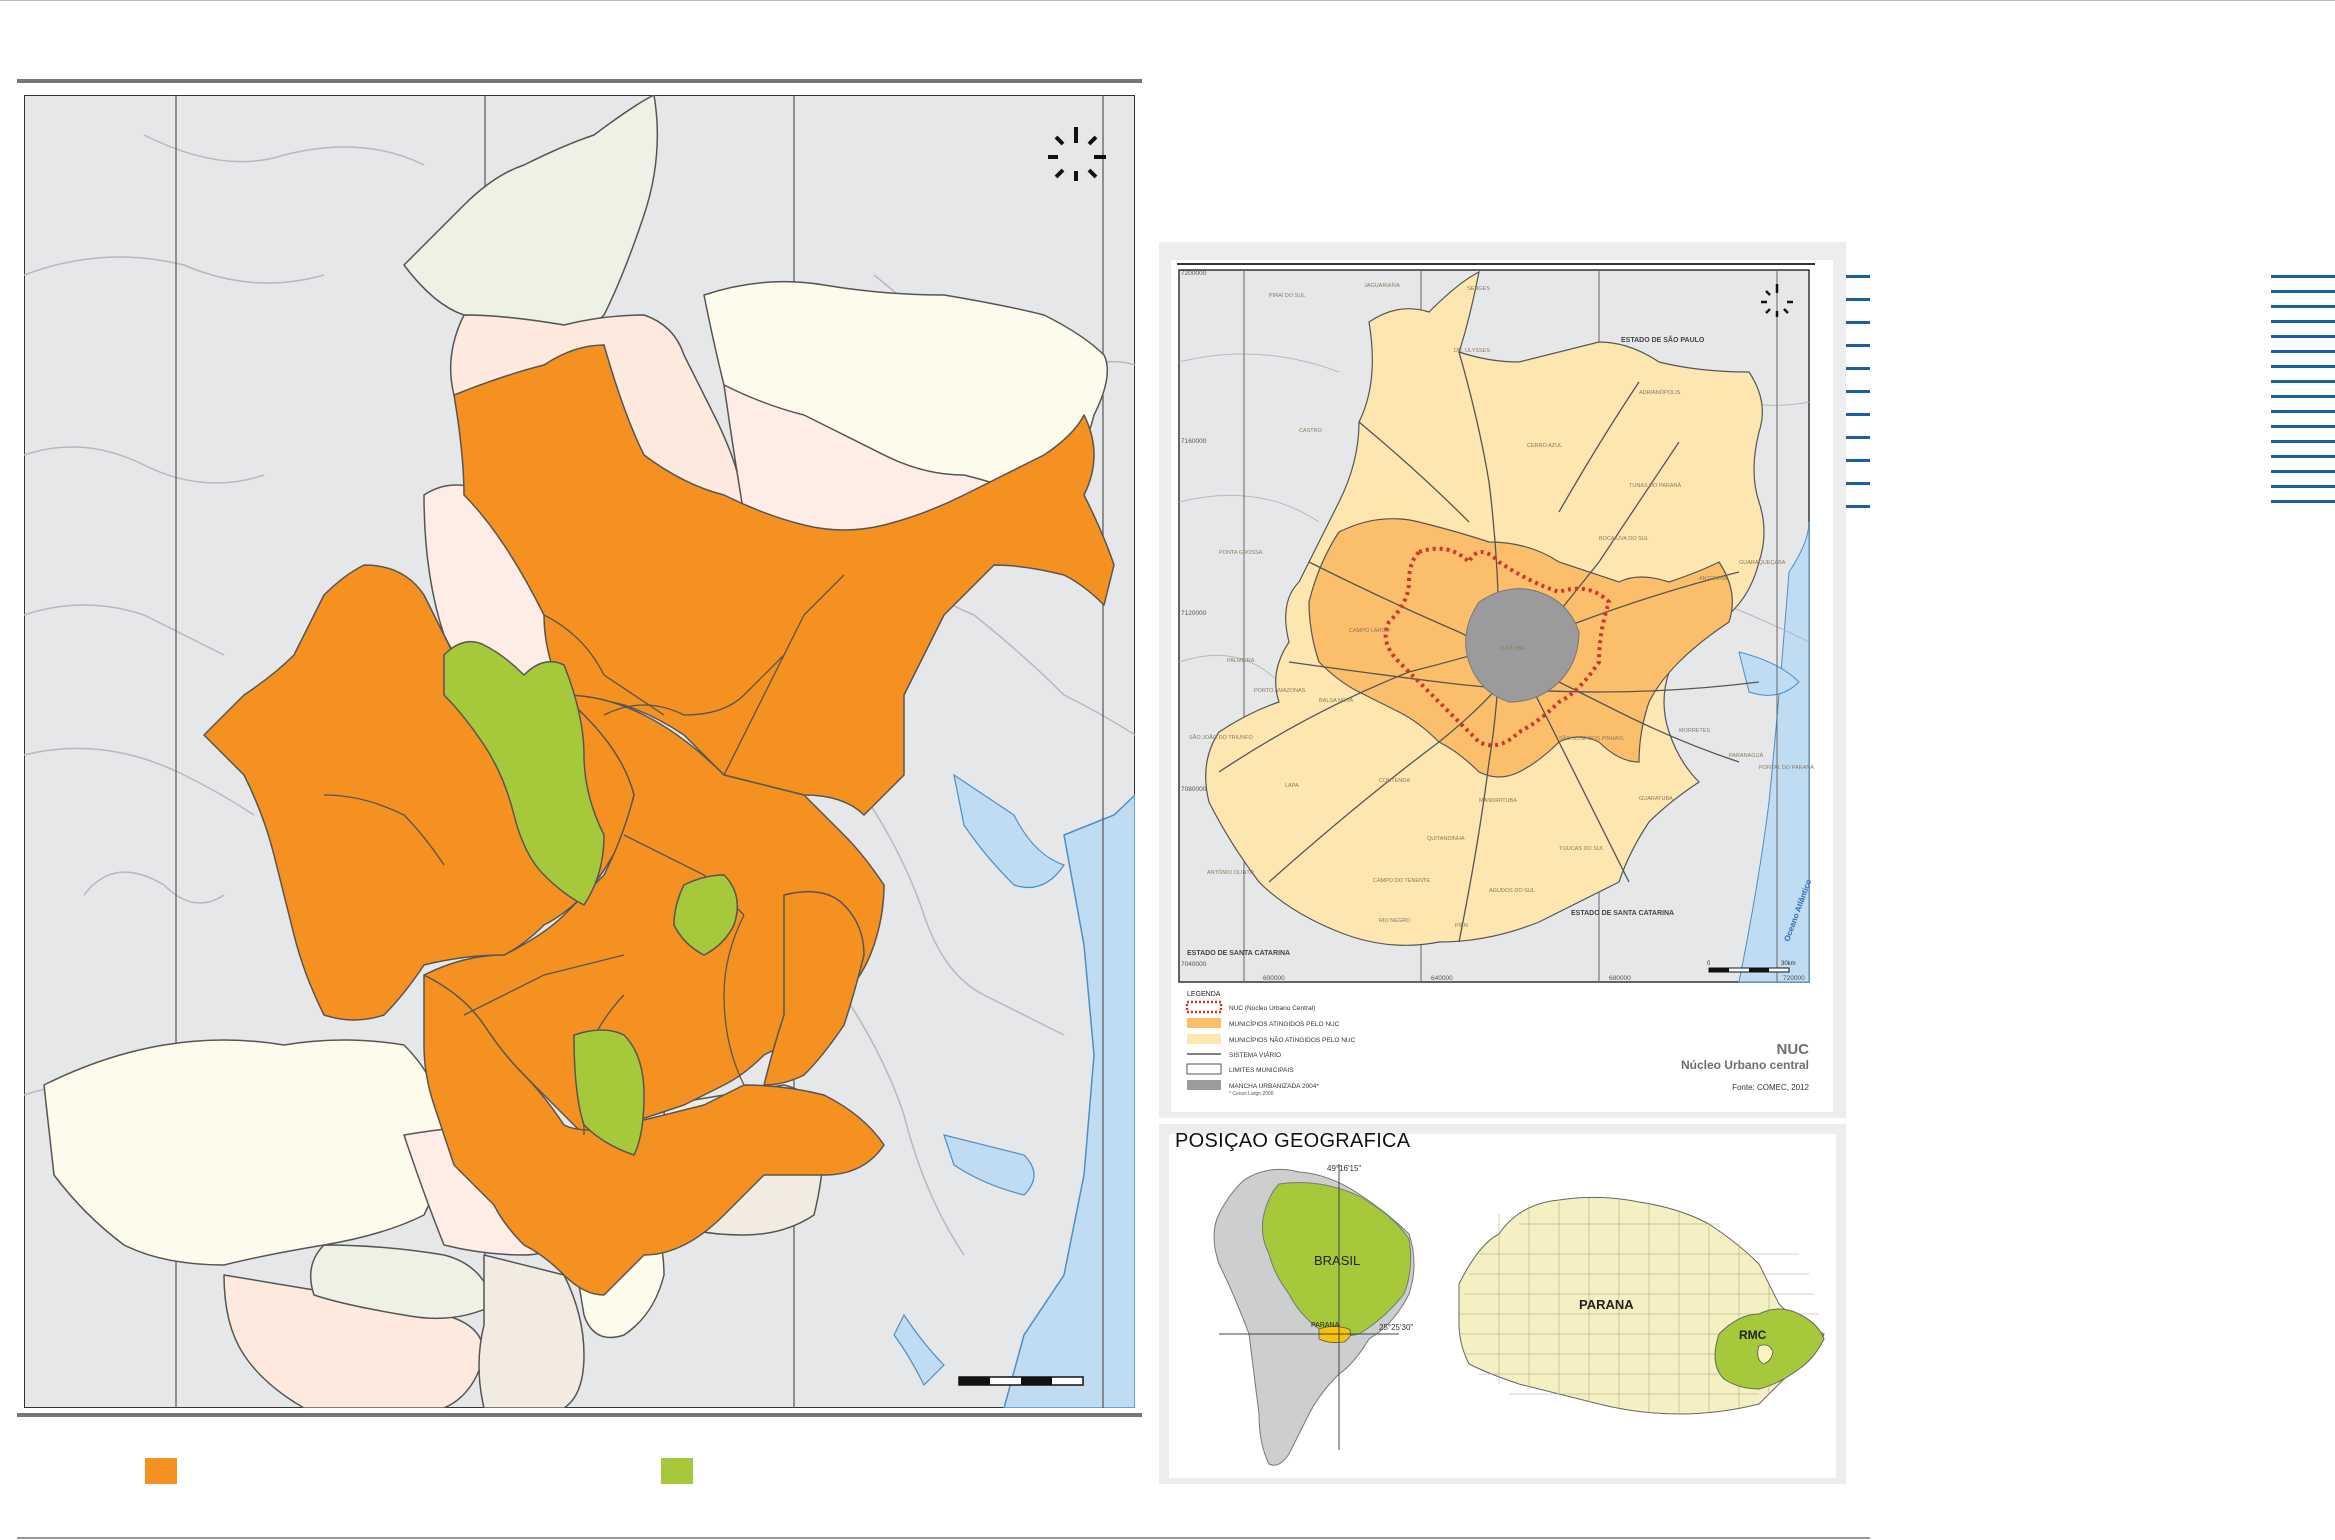 Image resolution: width=2335 pixels, height=1540 pixels. Describe the element at coordinates (1765, 1354) in the screenshot. I see `nuc-small-shape` at that location.